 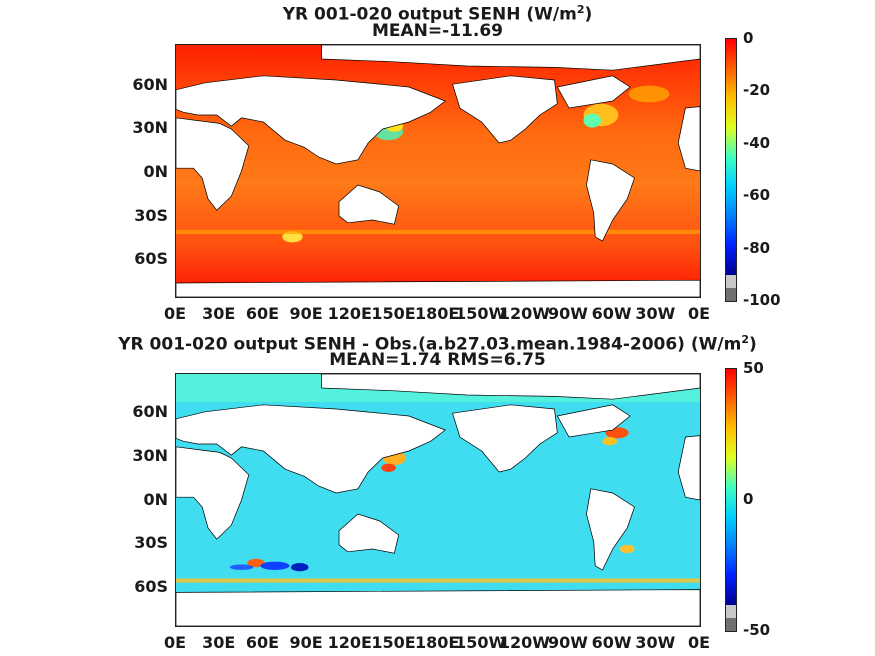 What do you see at coordinates (757, 247) in the screenshot?
I see `panel1-colorbar-tick: -80` at bounding box center [757, 247].